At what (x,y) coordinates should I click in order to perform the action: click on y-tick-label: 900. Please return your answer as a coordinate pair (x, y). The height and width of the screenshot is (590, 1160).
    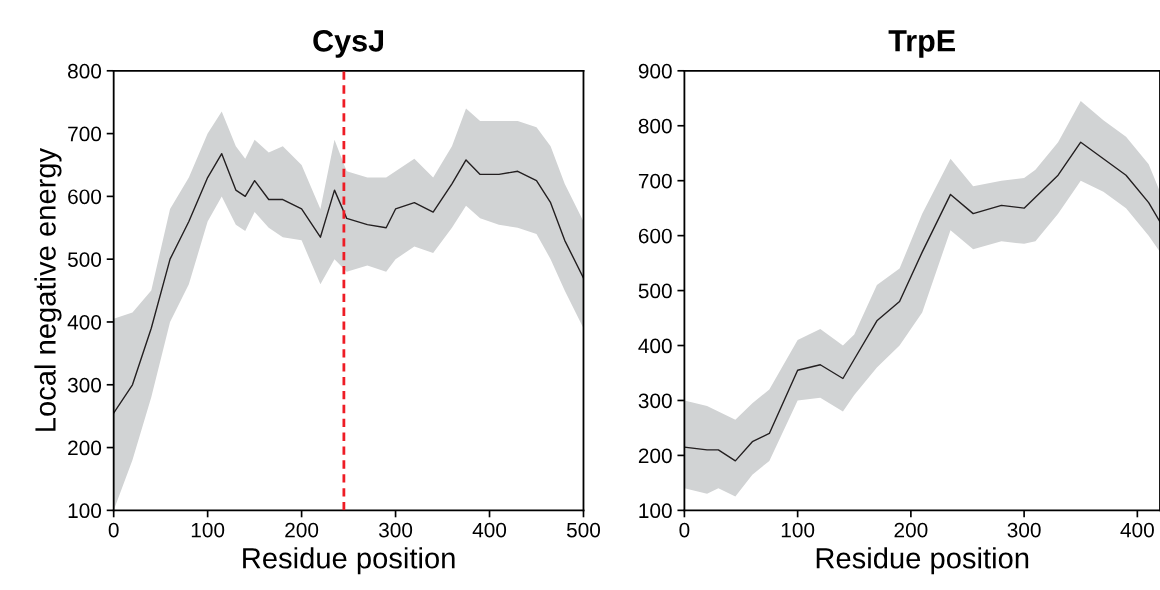
    Looking at the image, I should click on (655, 71).